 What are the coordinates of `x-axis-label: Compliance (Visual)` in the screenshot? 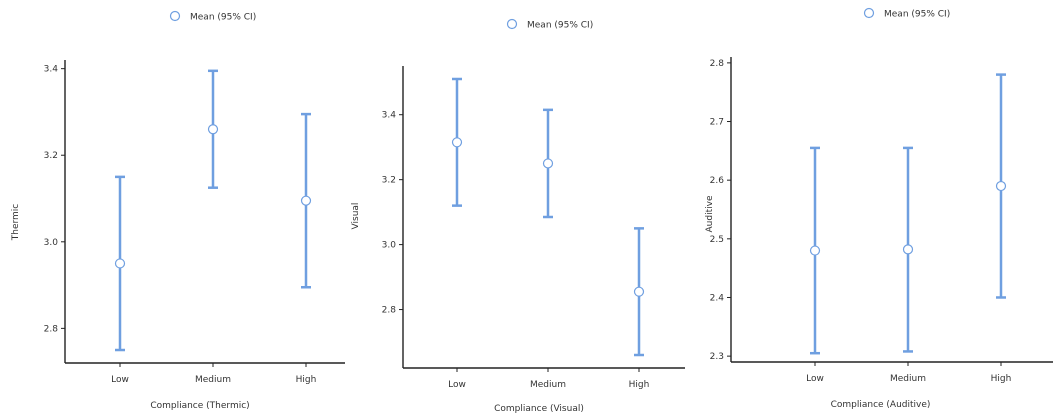 It's located at (539, 409).